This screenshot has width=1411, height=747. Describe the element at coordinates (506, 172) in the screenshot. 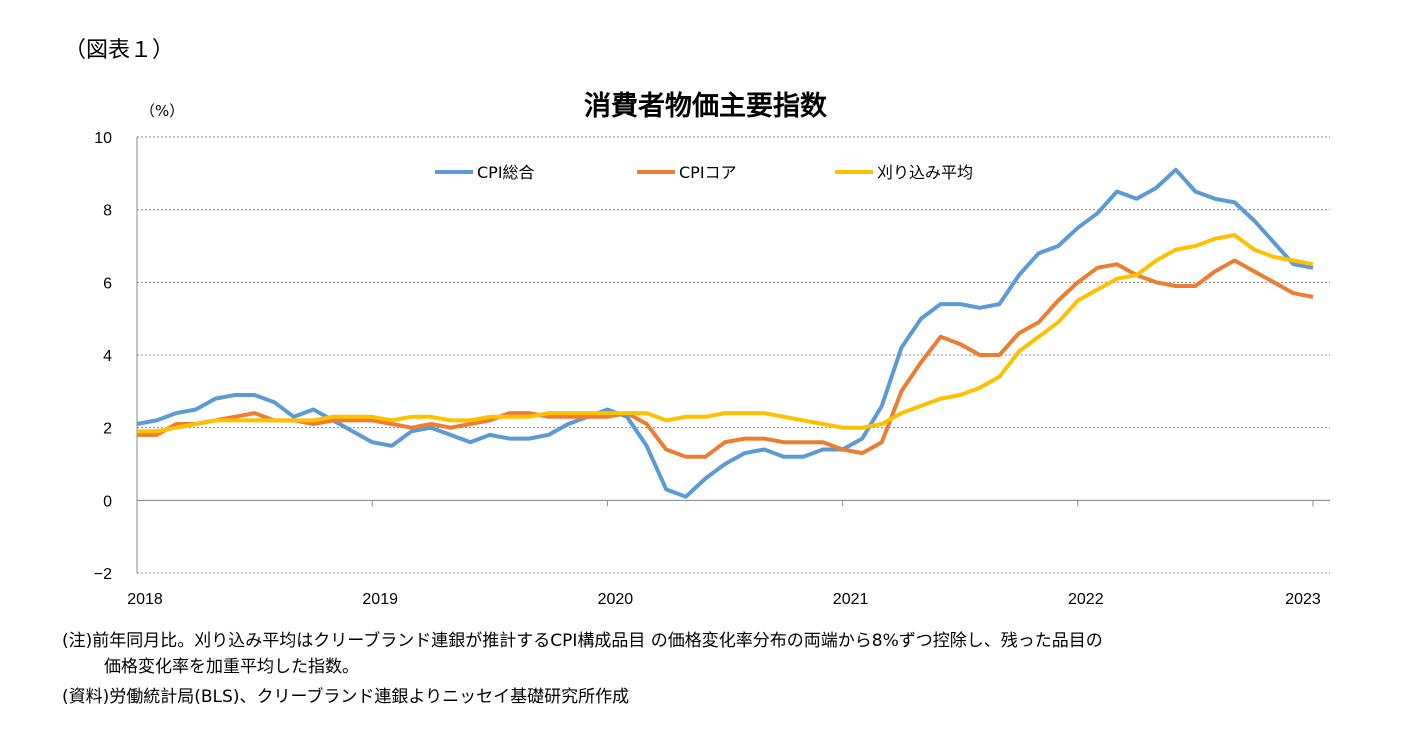

I see `legend-label: CPI総合` at that location.